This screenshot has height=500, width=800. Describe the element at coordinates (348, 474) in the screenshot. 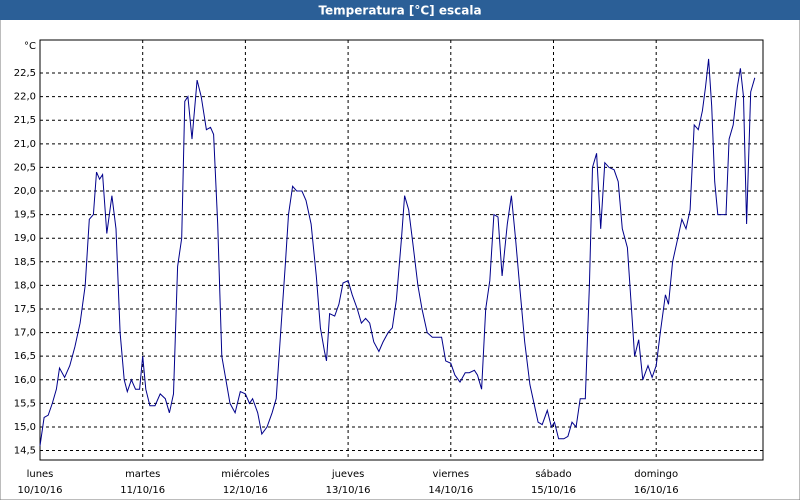

I see `x-tick-label: jueves` at that location.